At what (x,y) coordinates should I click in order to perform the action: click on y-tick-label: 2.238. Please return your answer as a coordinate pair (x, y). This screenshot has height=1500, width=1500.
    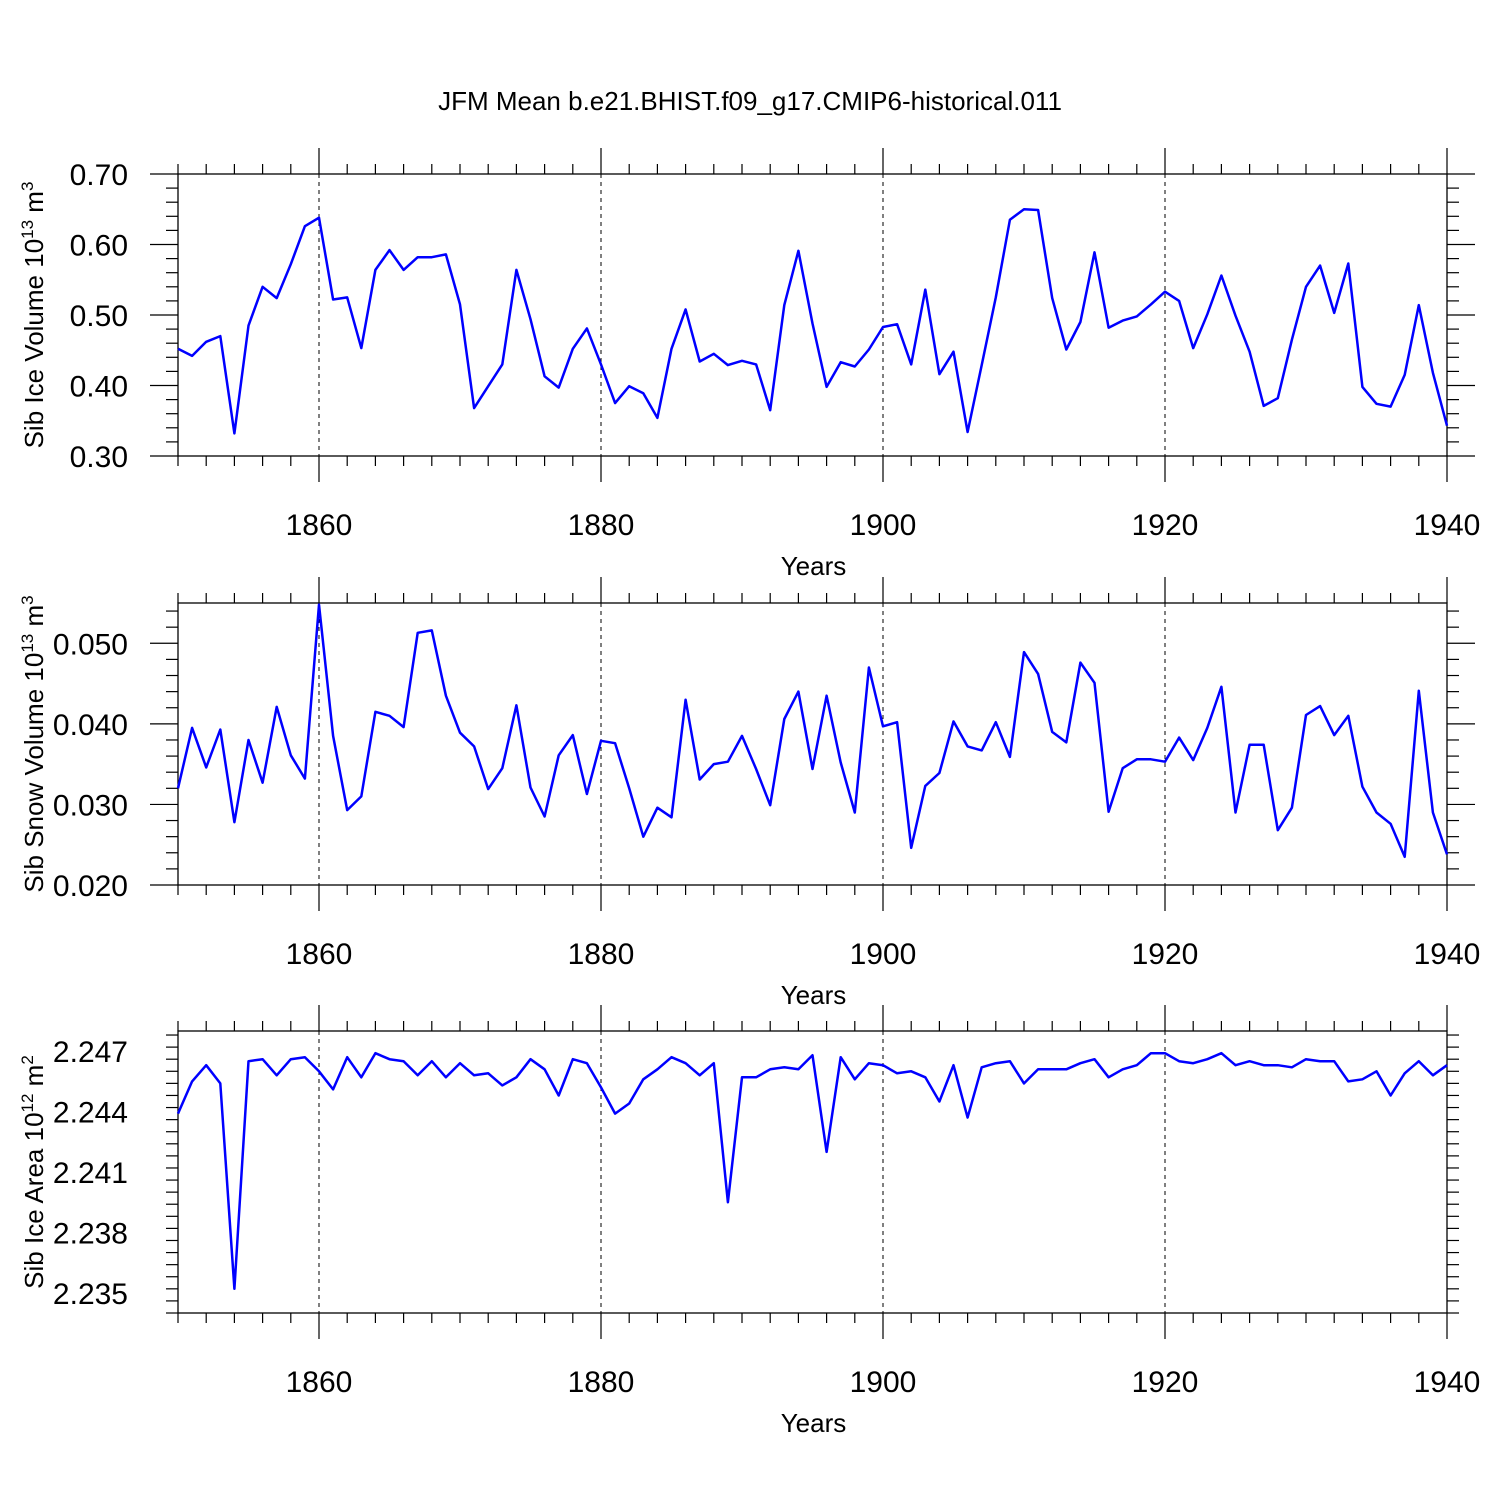
    Looking at the image, I should click on (90, 1233).